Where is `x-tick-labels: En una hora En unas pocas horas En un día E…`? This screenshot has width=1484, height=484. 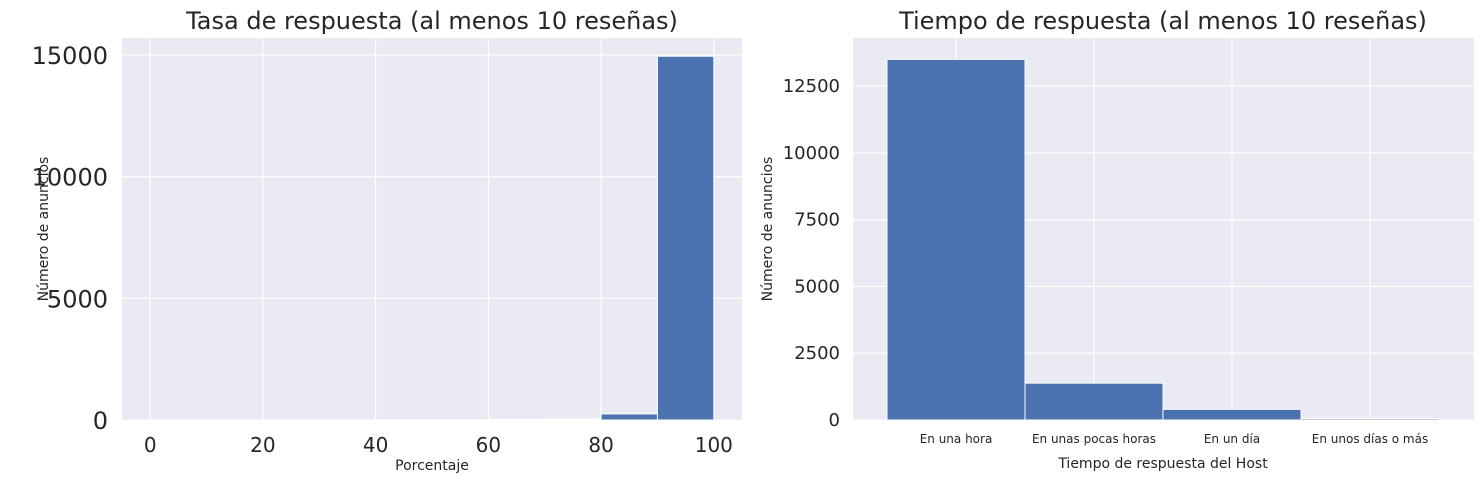
x-tick-labels: En una hora En unas pocas horas En un día E… is located at coordinates (1174, 439).